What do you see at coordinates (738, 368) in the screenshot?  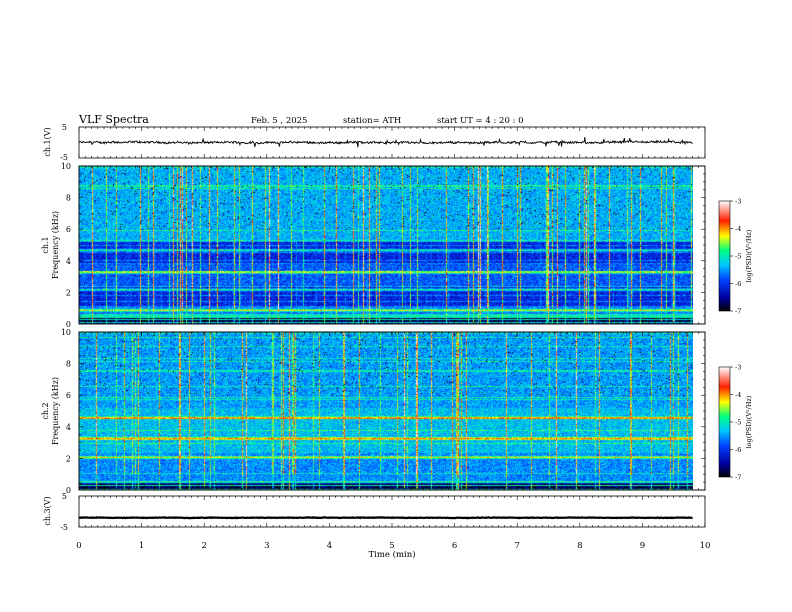 I see `ch2-colorbar-tick-label: -3` at bounding box center [738, 368].